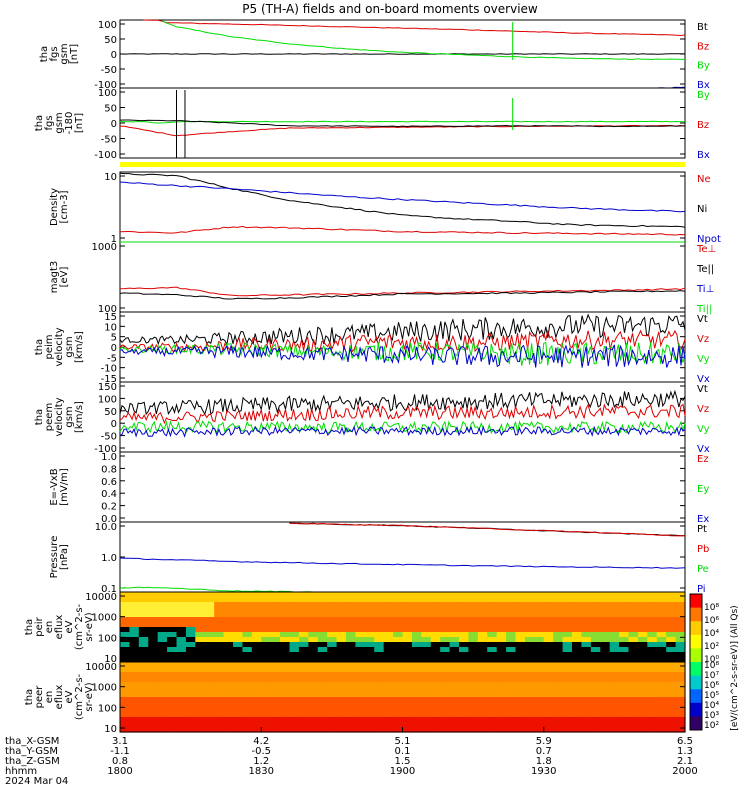 The image size is (750, 800). Describe the element at coordinates (402, 200) in the screenshot. I see `series-ni` at that location.